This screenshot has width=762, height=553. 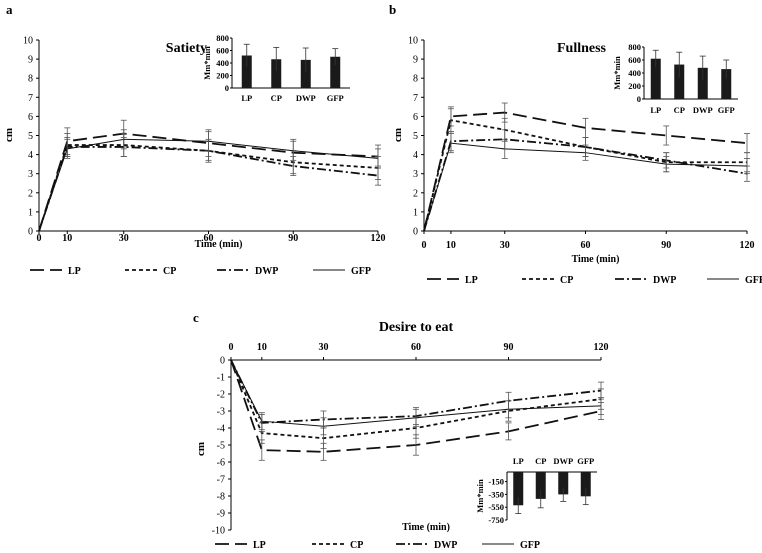 What do you see at coordinates (496, 482) in the screenshot?
I see `inset-y-tick-label: -150` at bounding box center [496, 482].